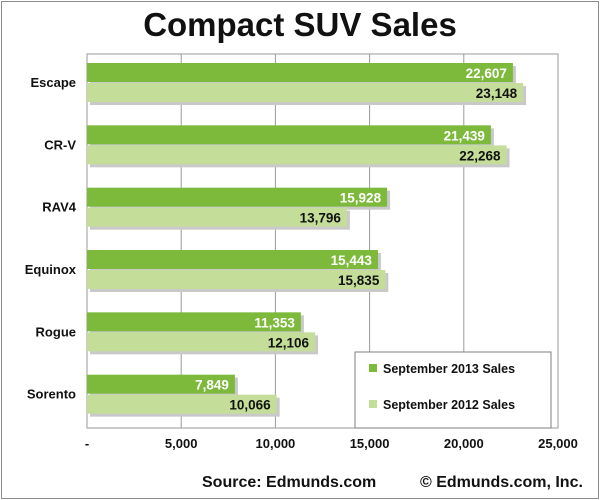 This screenshot has width=600, height=500. Describe the element at coordinates (497, 93) in the screenshot. I see `value-label-2012: 23,148` at that location.